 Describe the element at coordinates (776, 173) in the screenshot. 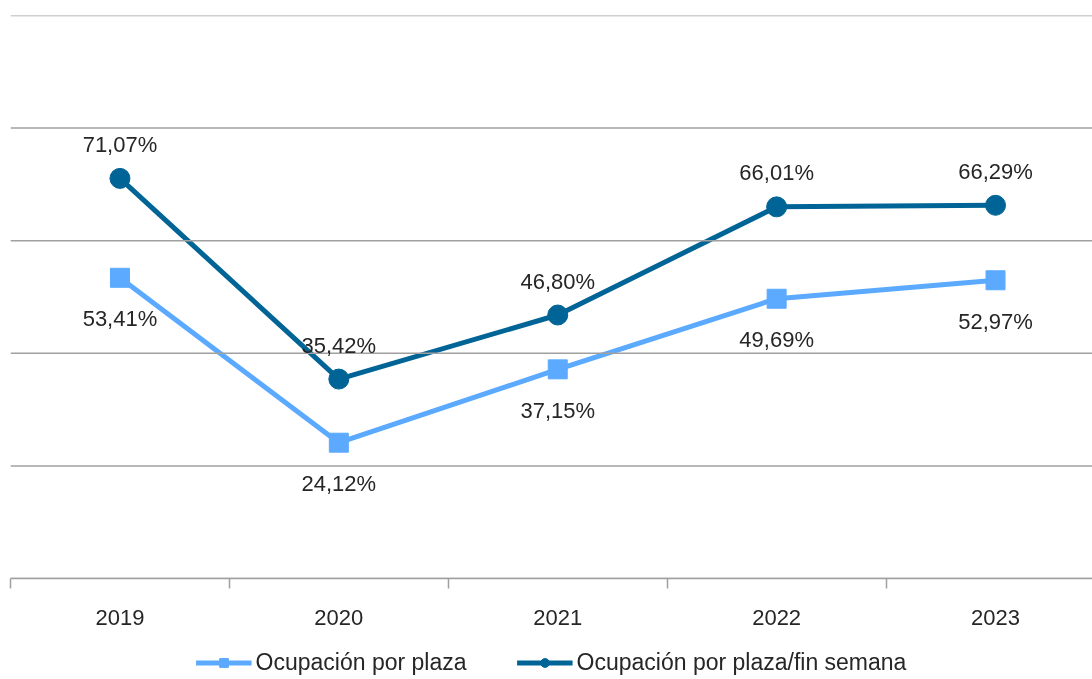

I see `data-label: 66,01%` at that location.